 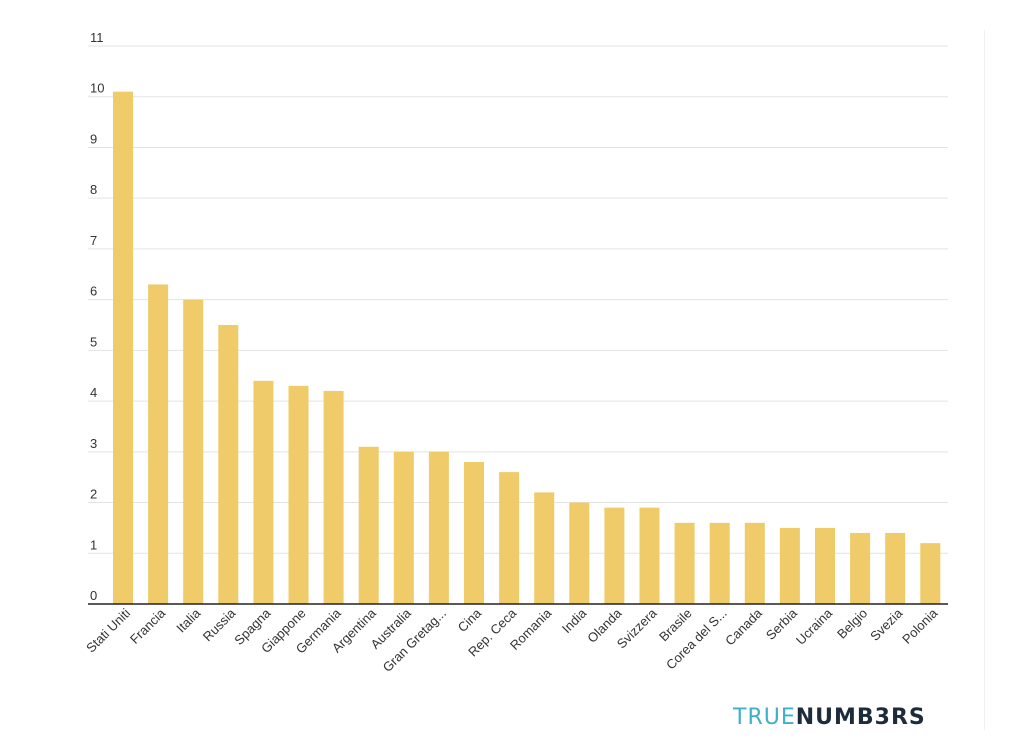 What do you see at coordinates (984, 380) in the screenshot?
I see `right-divider` at bounding box center [984, 380].